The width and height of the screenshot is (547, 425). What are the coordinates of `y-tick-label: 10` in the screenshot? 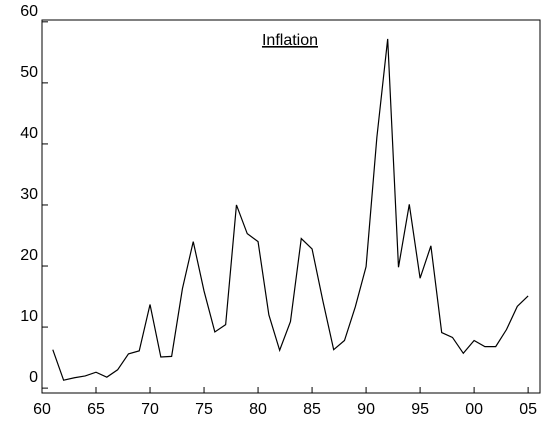 It's located at (29, 316).